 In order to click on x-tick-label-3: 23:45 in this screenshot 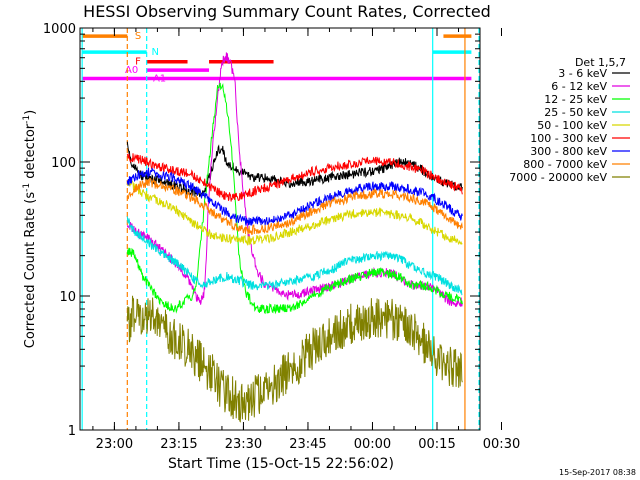, I will do `click(307, 444)`.